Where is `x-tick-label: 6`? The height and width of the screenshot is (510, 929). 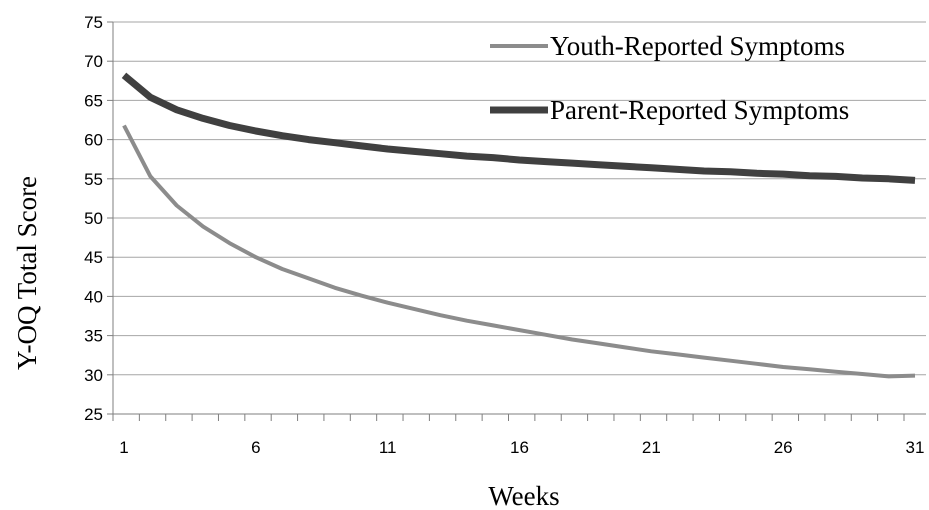 x-tick-label: 6 is located at coordinates (255, 447).